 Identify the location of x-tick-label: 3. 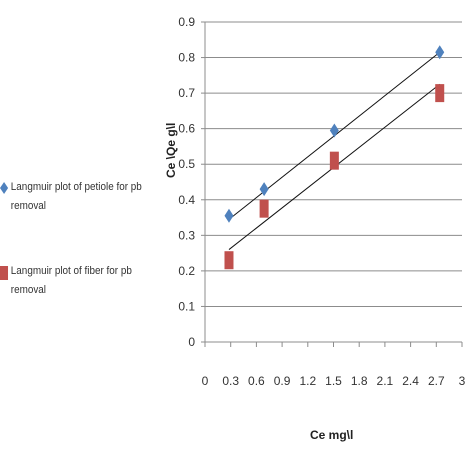
(462, 381).